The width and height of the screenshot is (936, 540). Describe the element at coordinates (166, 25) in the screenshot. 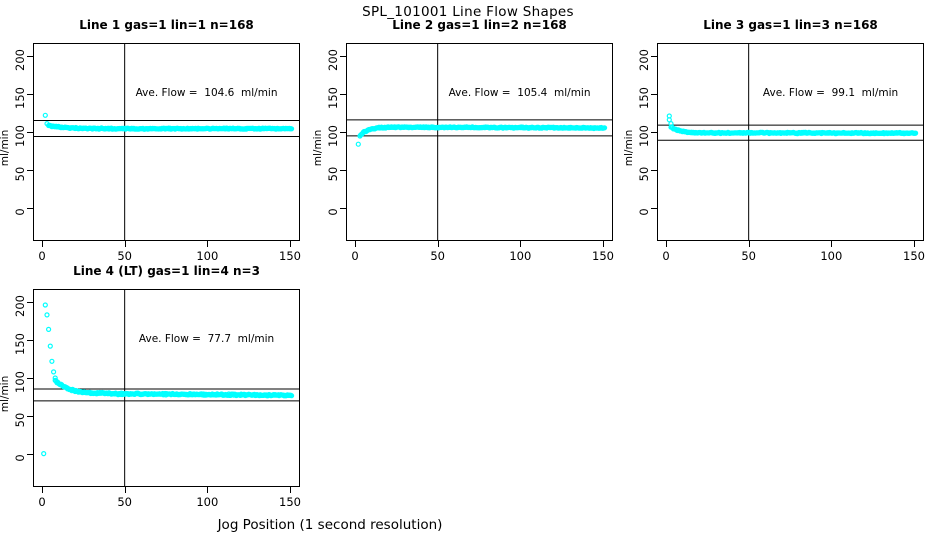

I see `panel-title: Line 1 gas=1 lin=1 n=168` at that location.